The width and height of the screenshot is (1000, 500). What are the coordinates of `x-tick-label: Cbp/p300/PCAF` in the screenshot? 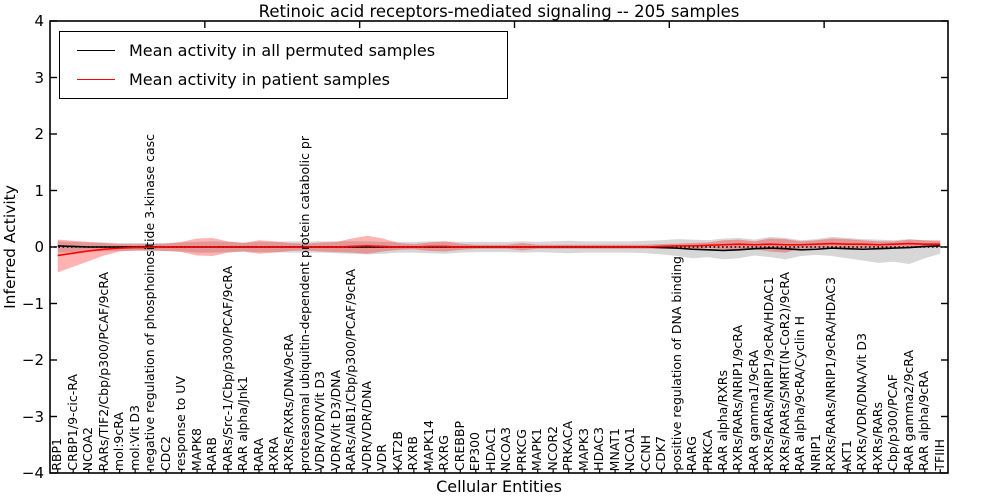 It's located at (893, 422).